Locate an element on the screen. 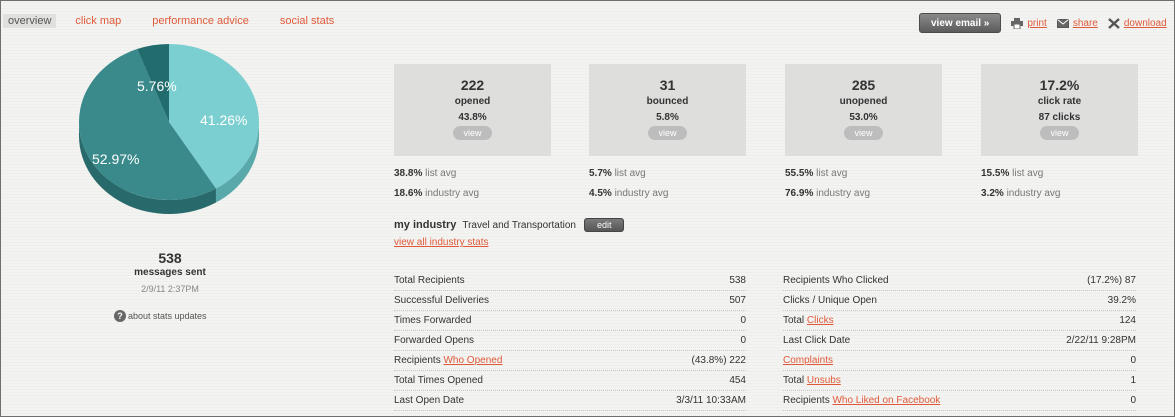 Image resolution: width=1175 pixels, height=417 pixels. stat-box-click-rate: 17.2% click rate 87 clicks view is located at coordinates (1059, 110).